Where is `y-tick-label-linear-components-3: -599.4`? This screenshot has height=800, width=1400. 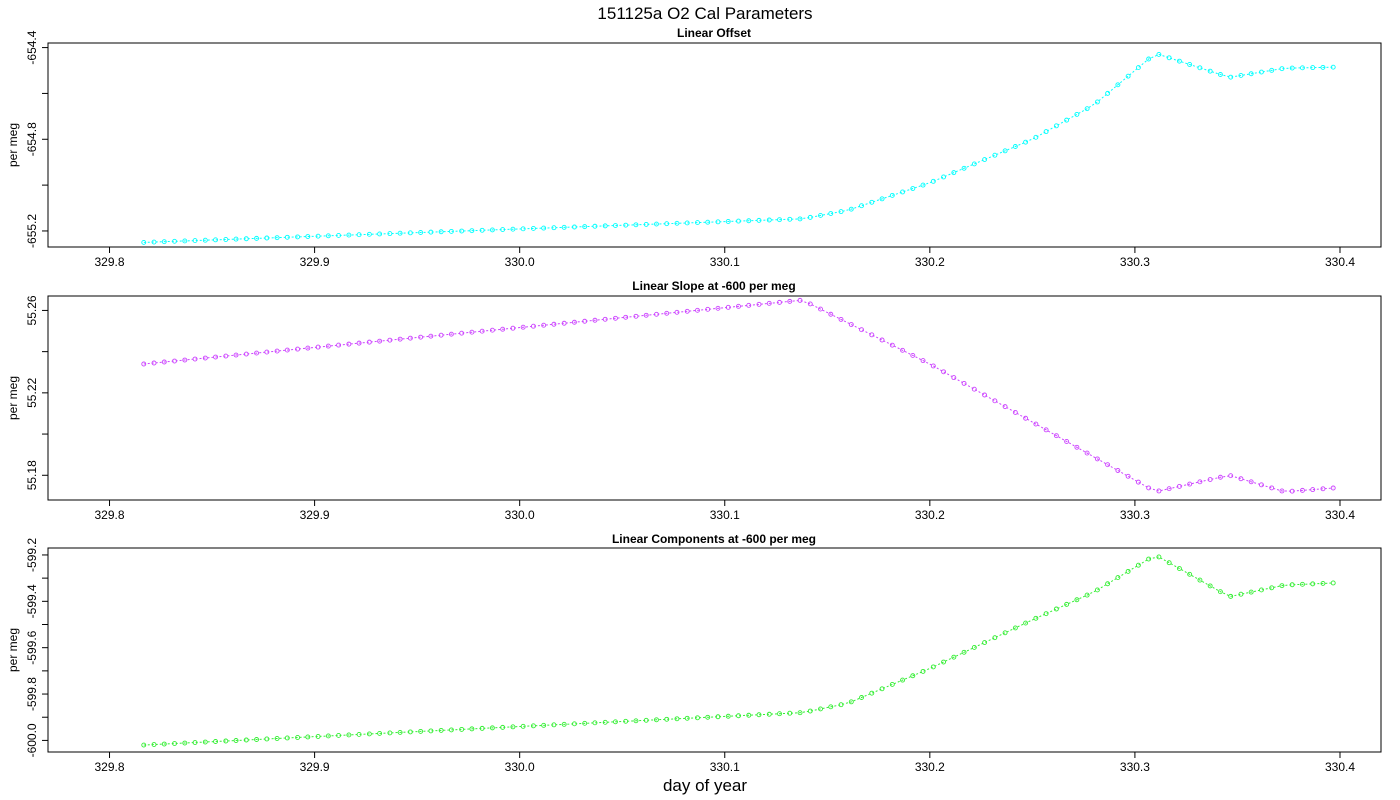
y-tick-label-linear-components-3: -599.4 is located at coordinates (32, 601).